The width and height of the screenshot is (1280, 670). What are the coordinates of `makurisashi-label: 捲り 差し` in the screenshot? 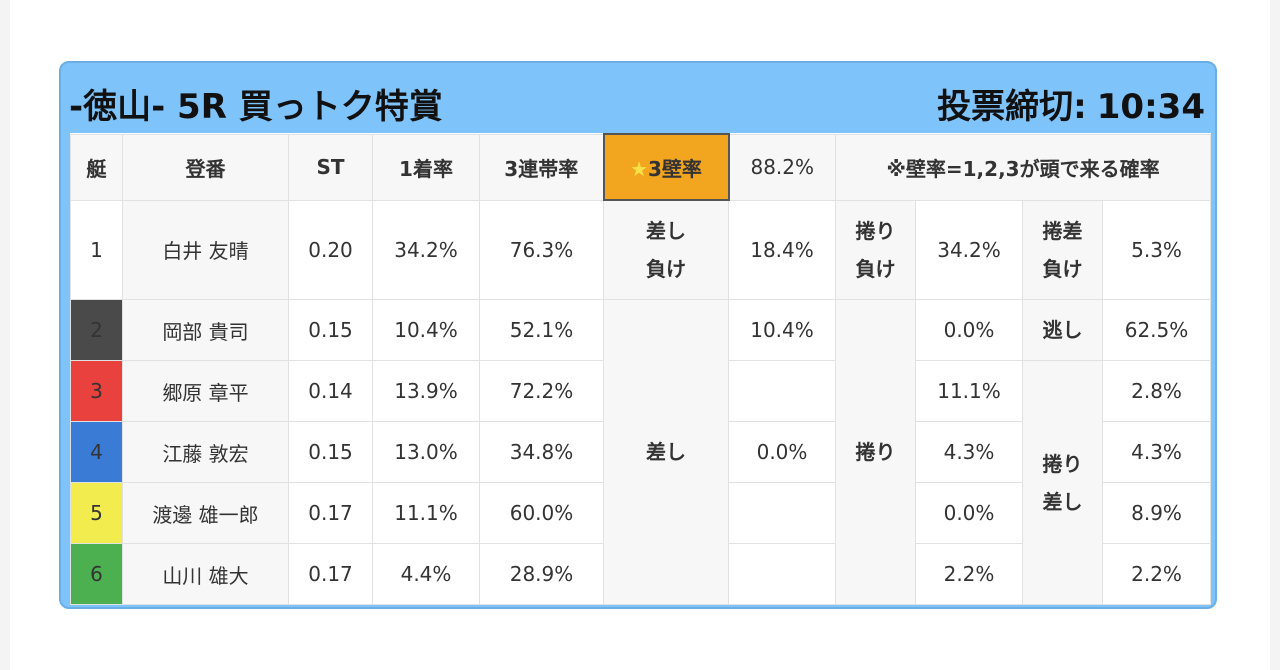 It's located at (1062, 482).